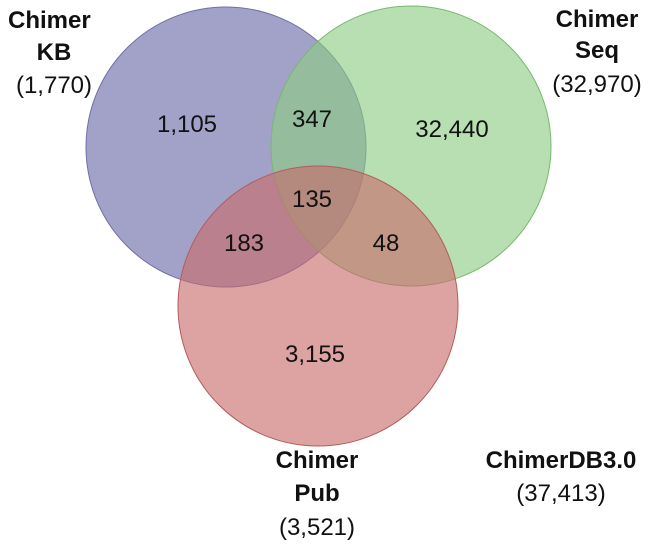  Describe the element at coordinates (561, 460) in the screenshot. I see `database-name: ChimerDB3.0` at that location.